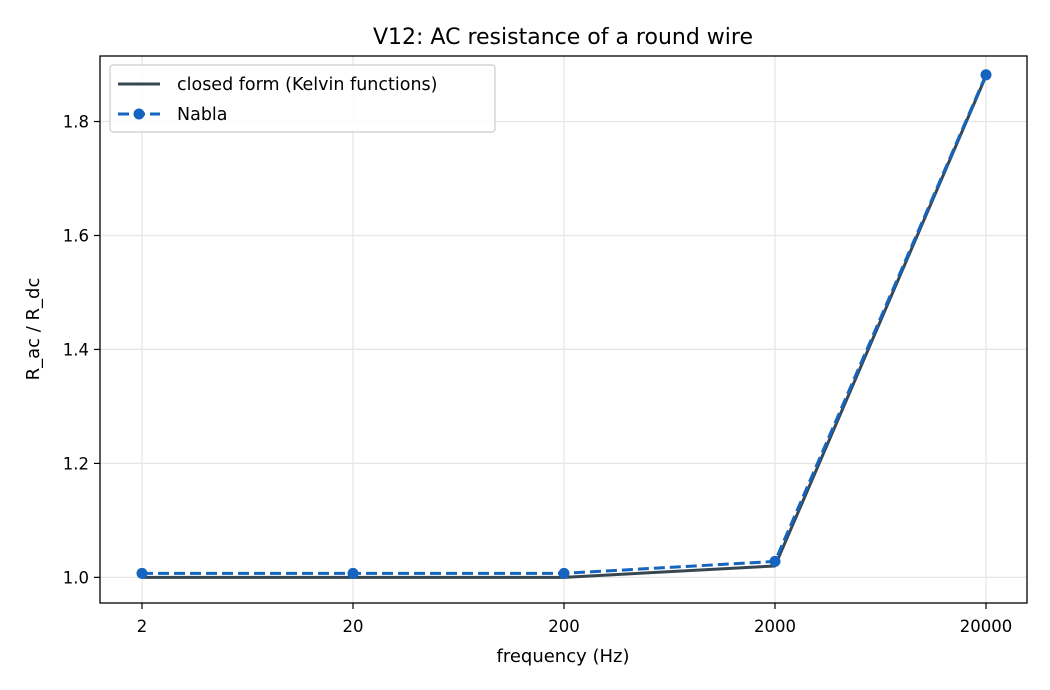  I want to click on y-tick-label: 1.8, so click(76, 122).